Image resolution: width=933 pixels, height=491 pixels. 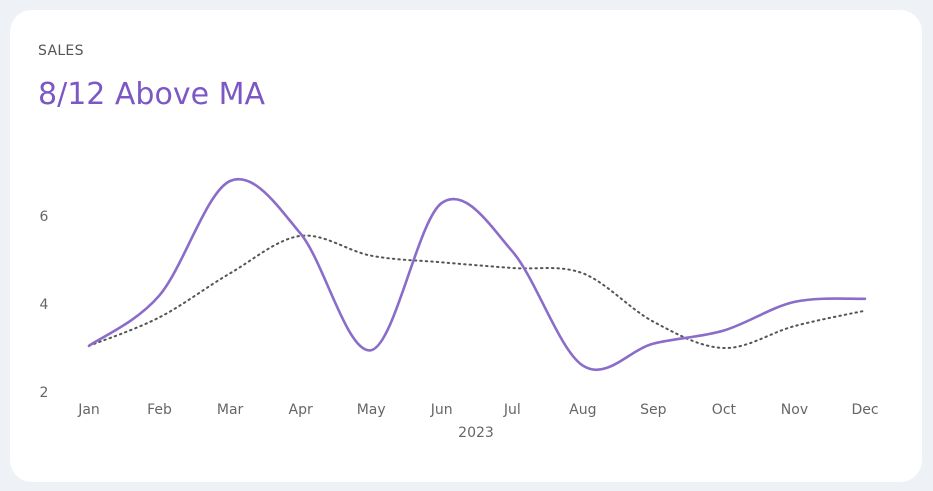 I want to click on y-tick-label: 4, so click(x=44, y=305).